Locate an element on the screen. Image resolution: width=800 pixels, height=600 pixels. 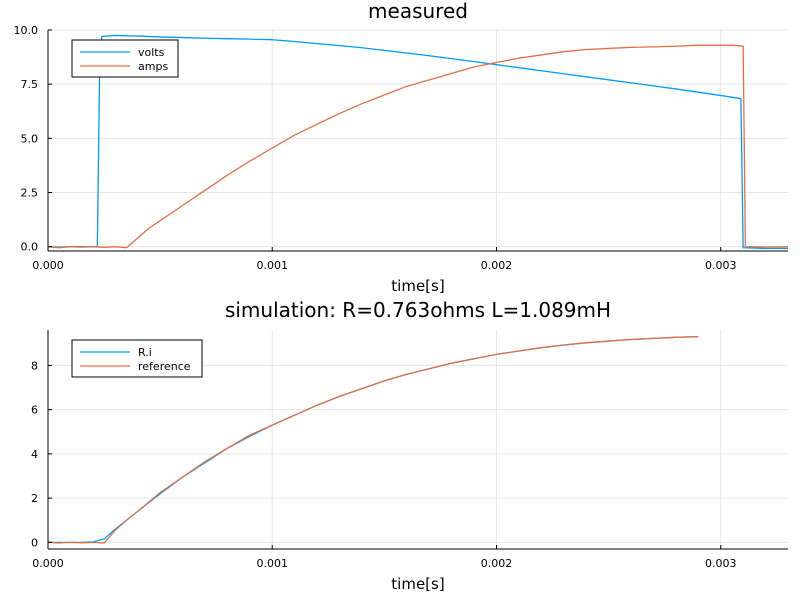
y-tick-label: 0 is located at coordinates (34, 542).